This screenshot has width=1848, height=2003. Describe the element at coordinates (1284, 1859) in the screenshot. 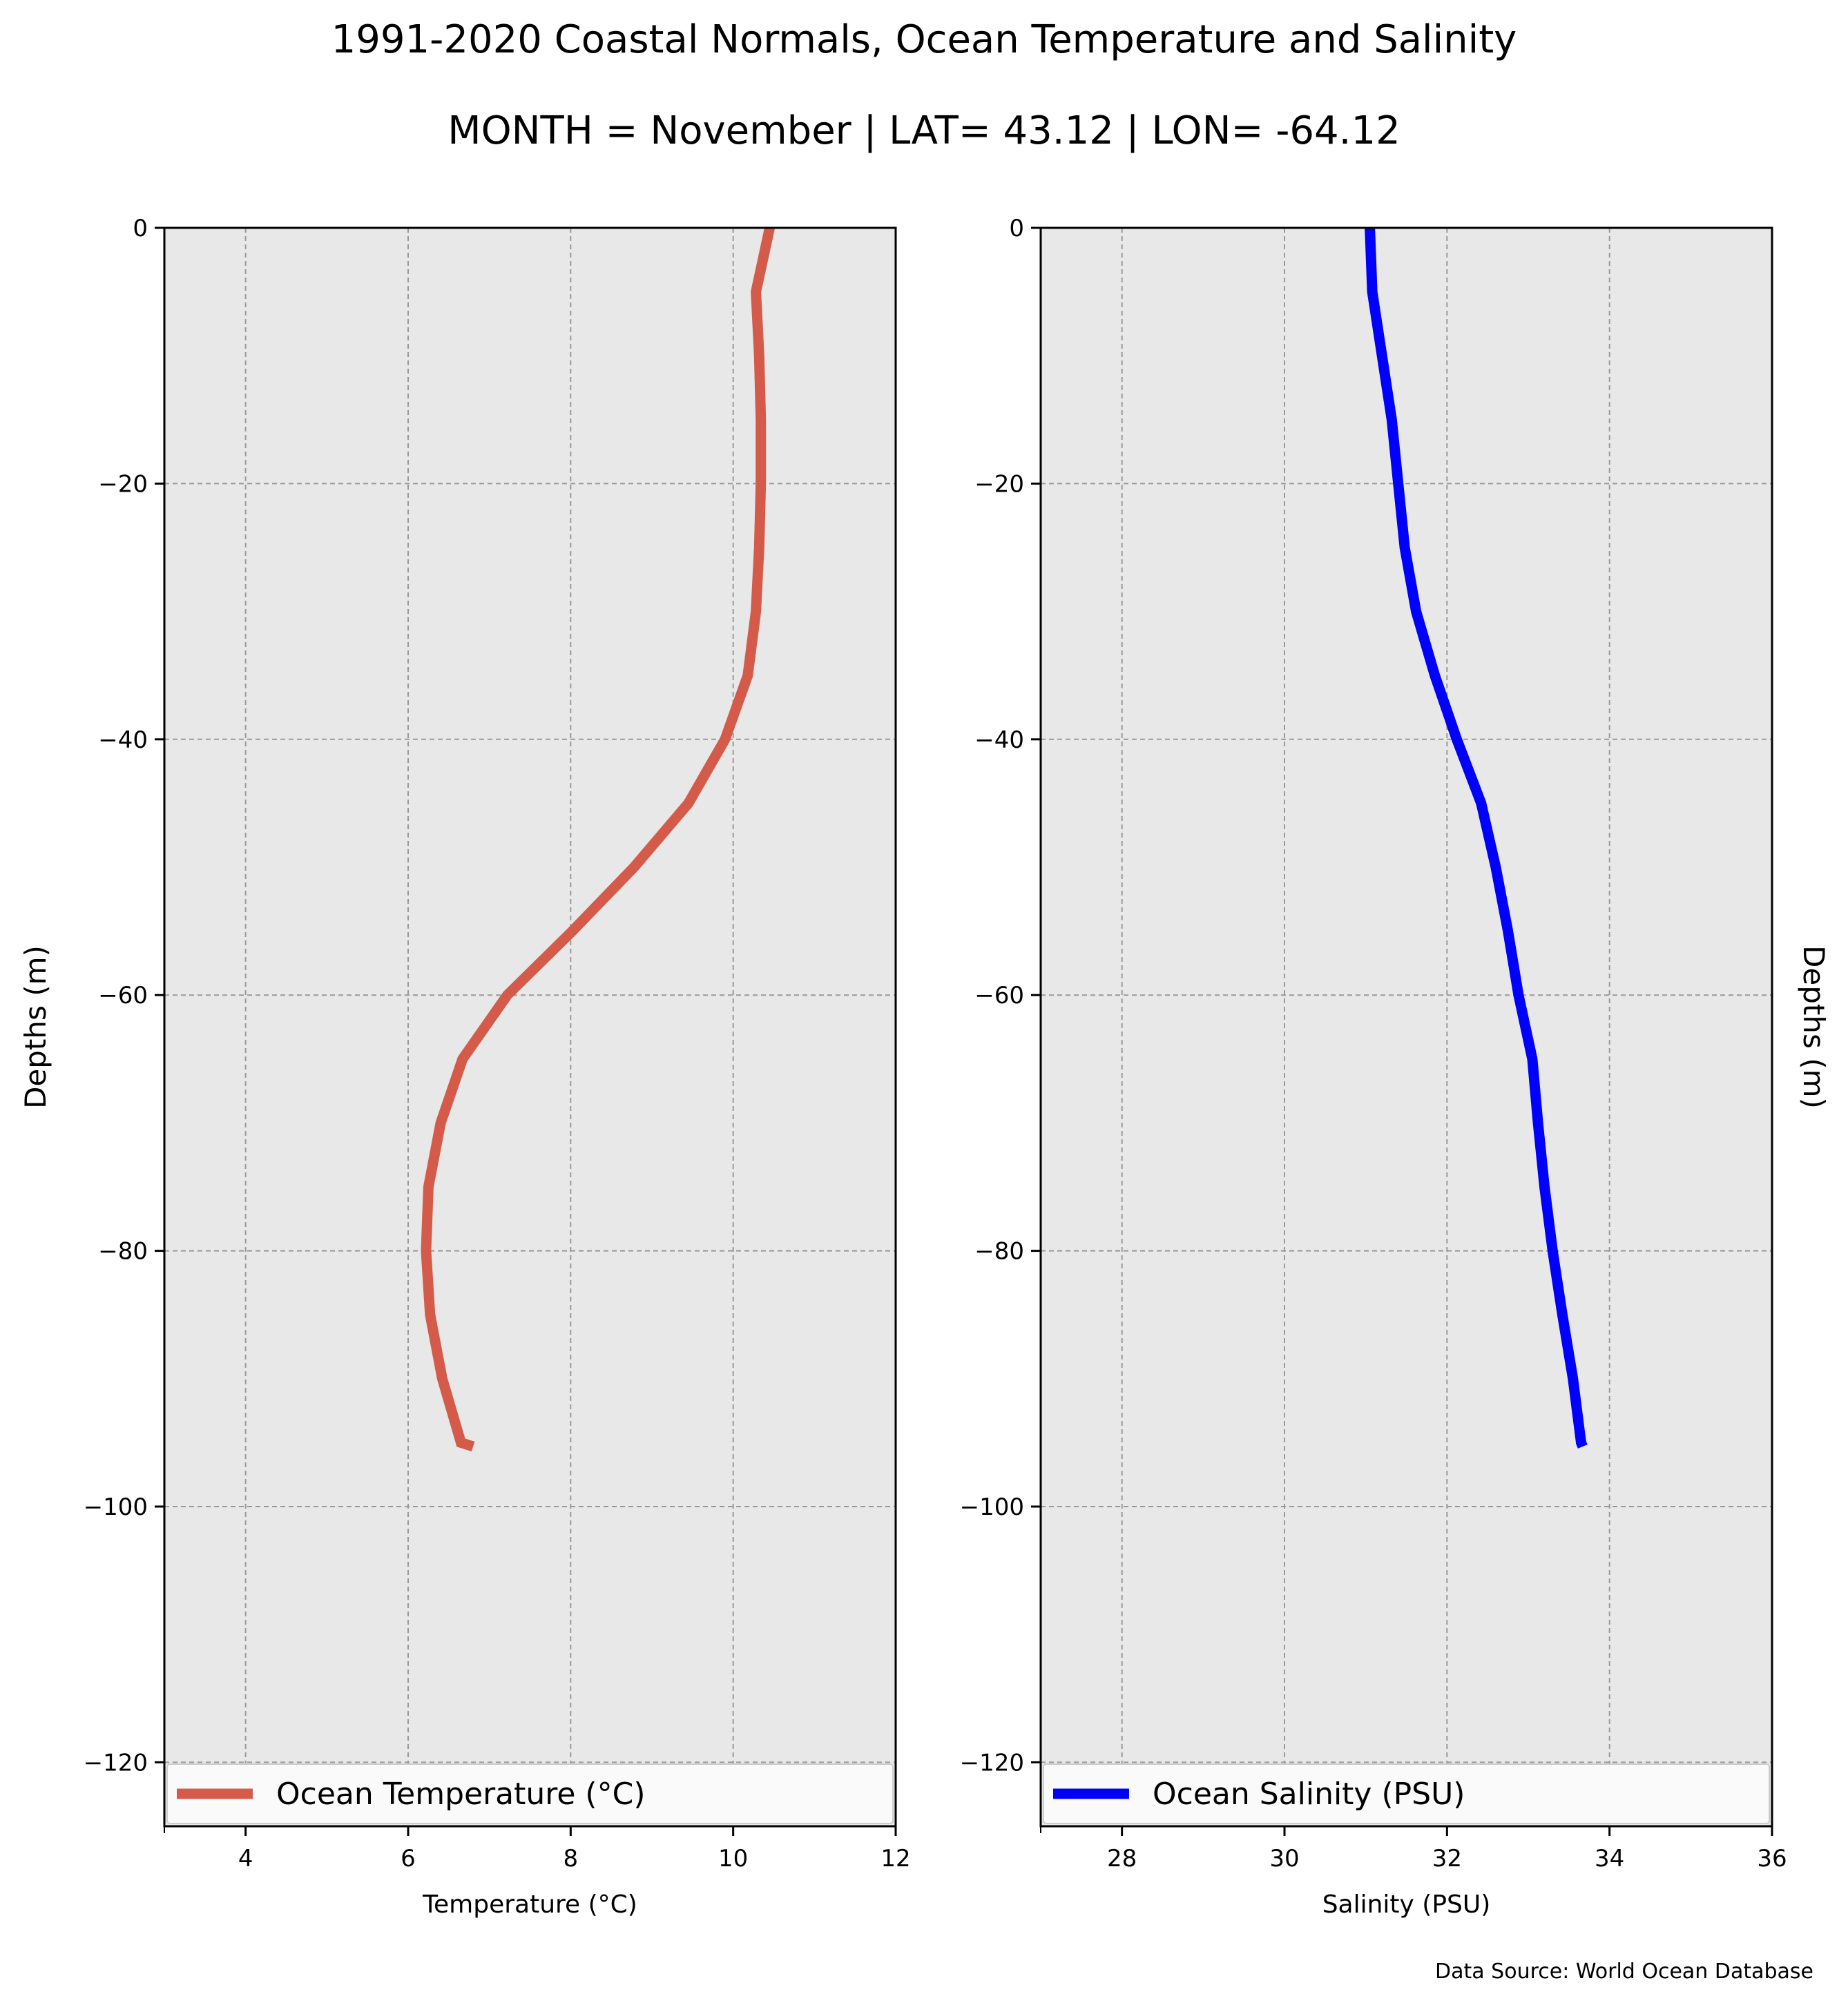

I see `x-tick-label: 30` at that location.